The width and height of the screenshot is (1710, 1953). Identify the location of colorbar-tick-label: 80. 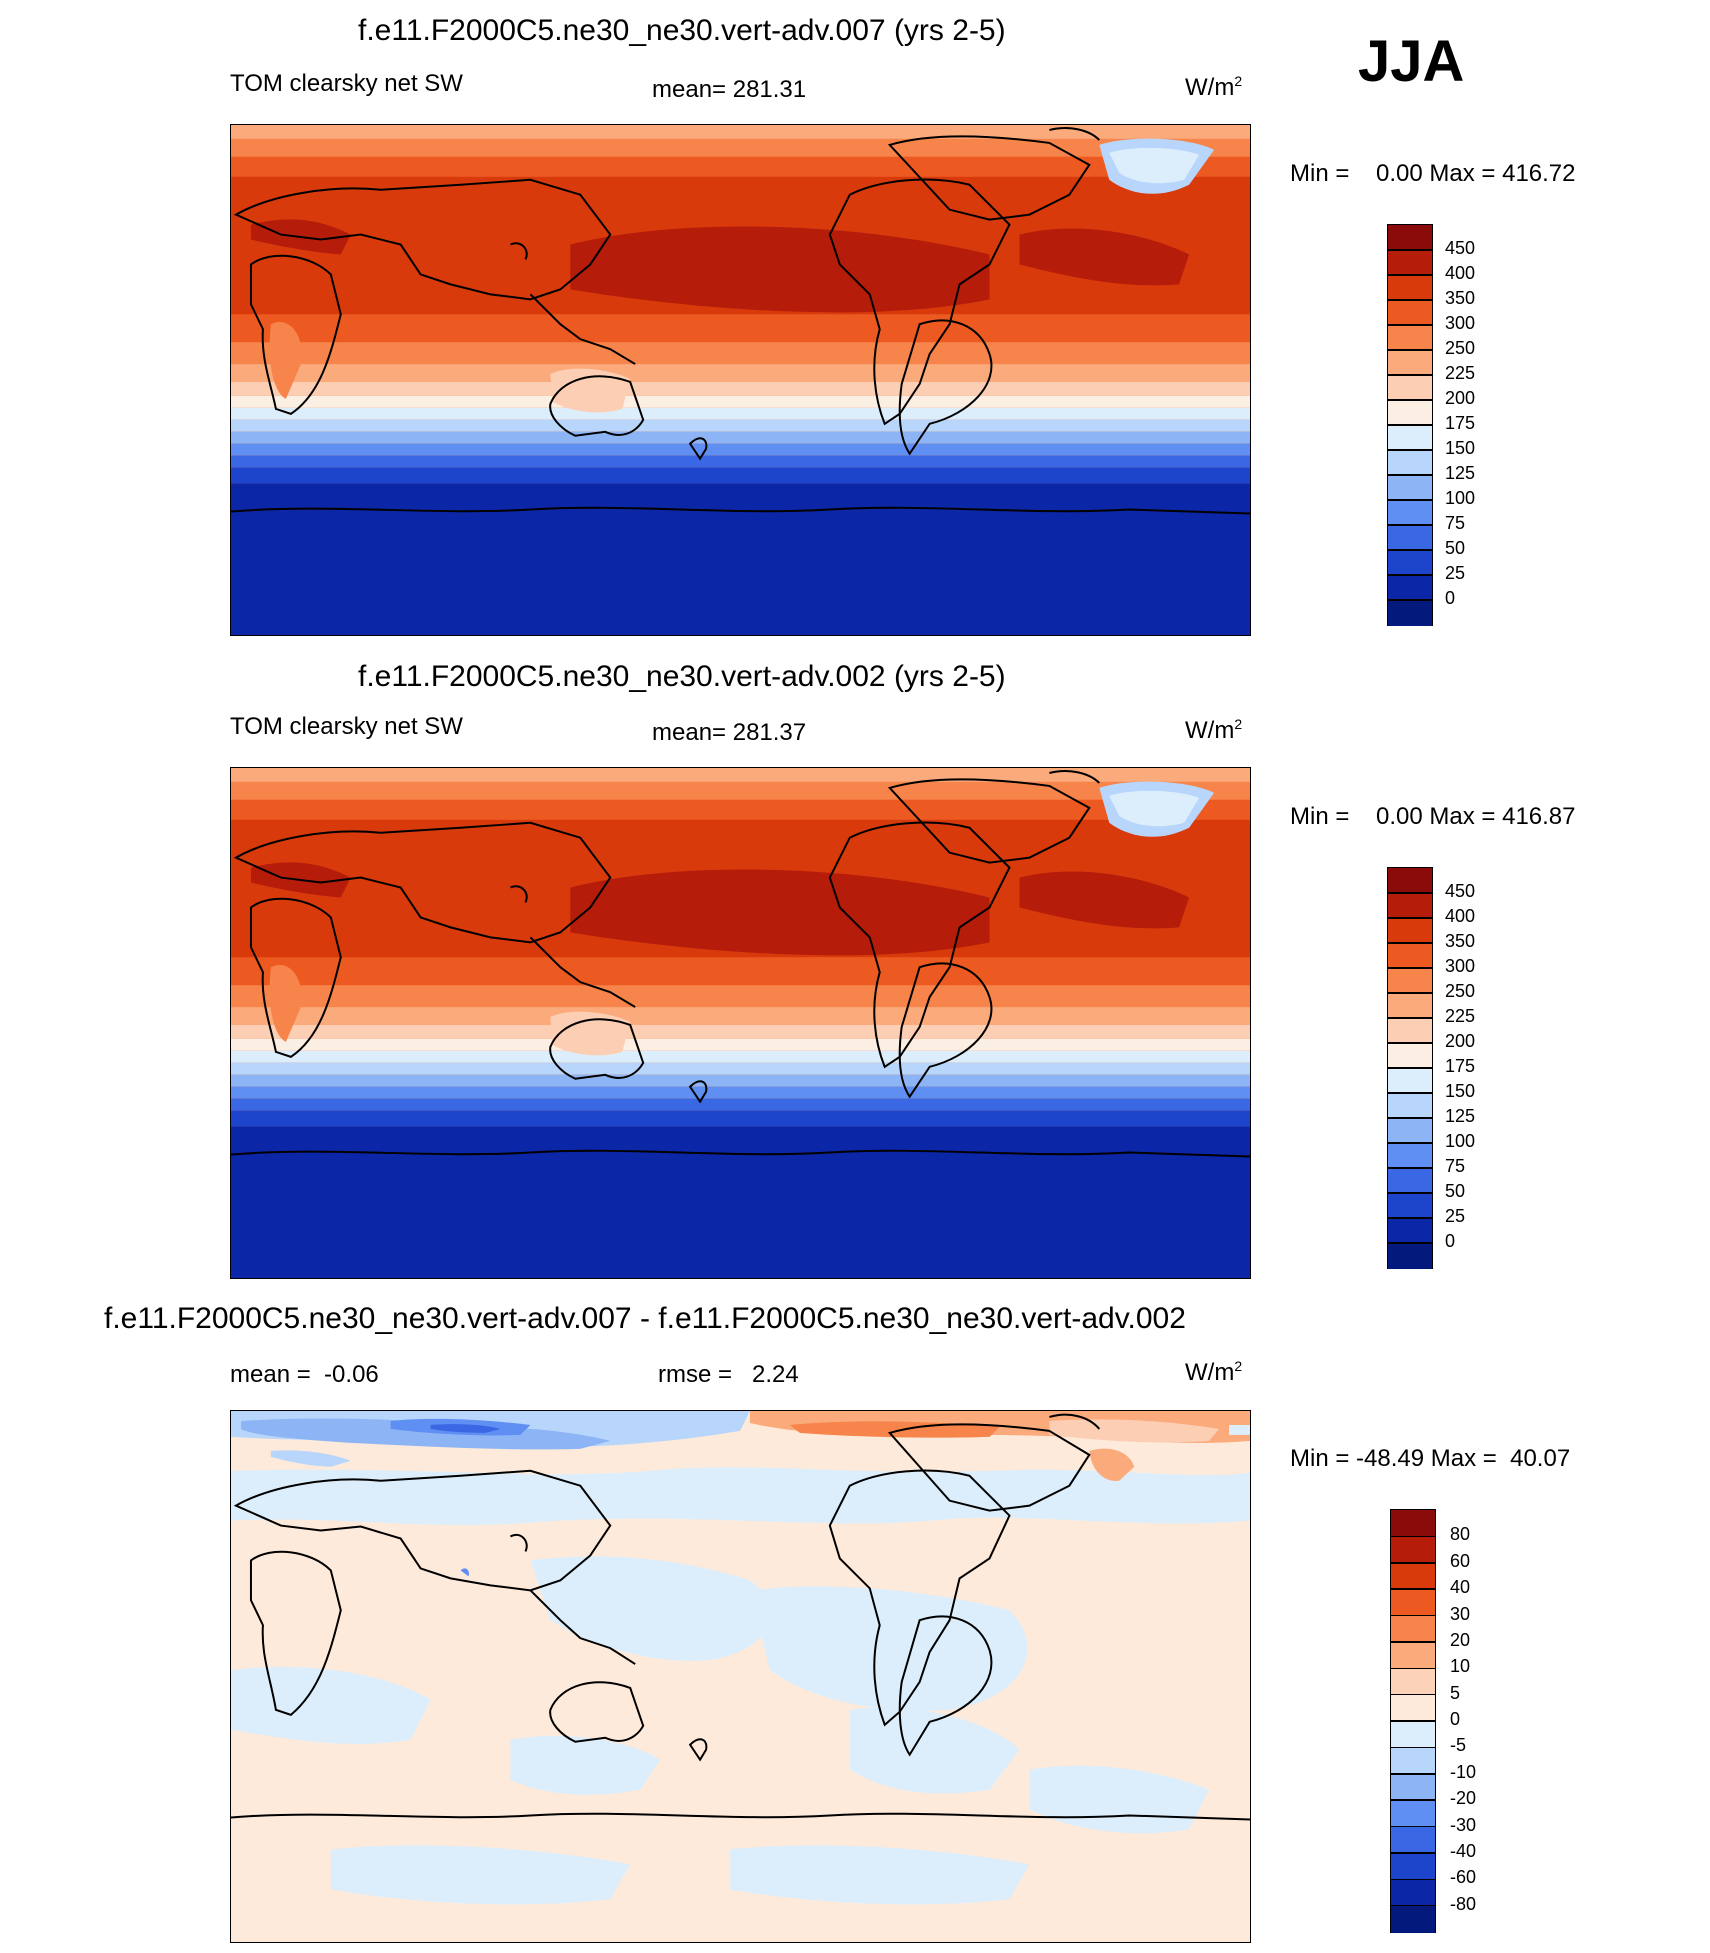
(1460, 1534).